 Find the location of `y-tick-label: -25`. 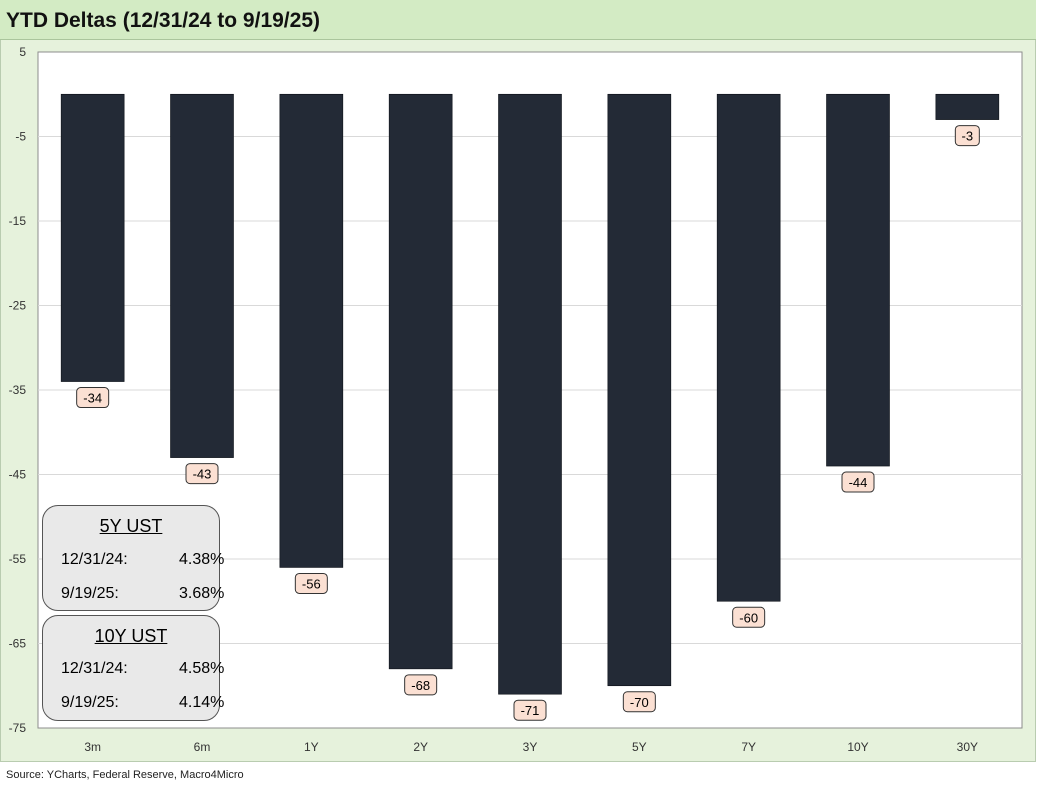

y-tick-label: -25 is located at coordinates (18, 306).